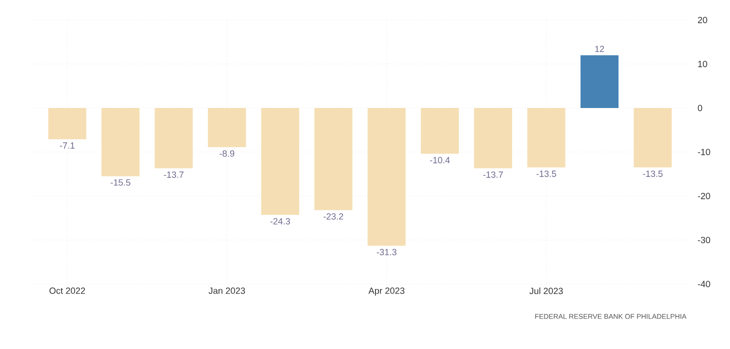  What do you see at coordinates (546, 291) in the screenshot?
I see `x-tick-label: Jul 2023` at bounding box center [546, 291].